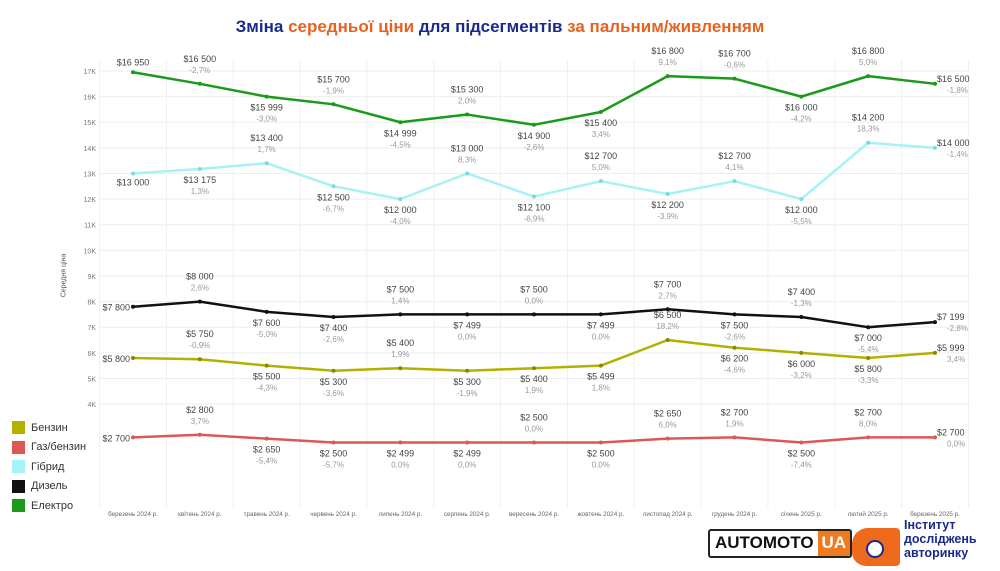 Image resolution: width=1000 pixels, height=571 pixels. I want to click on title-part: для підсегментів, so click(491, 26).